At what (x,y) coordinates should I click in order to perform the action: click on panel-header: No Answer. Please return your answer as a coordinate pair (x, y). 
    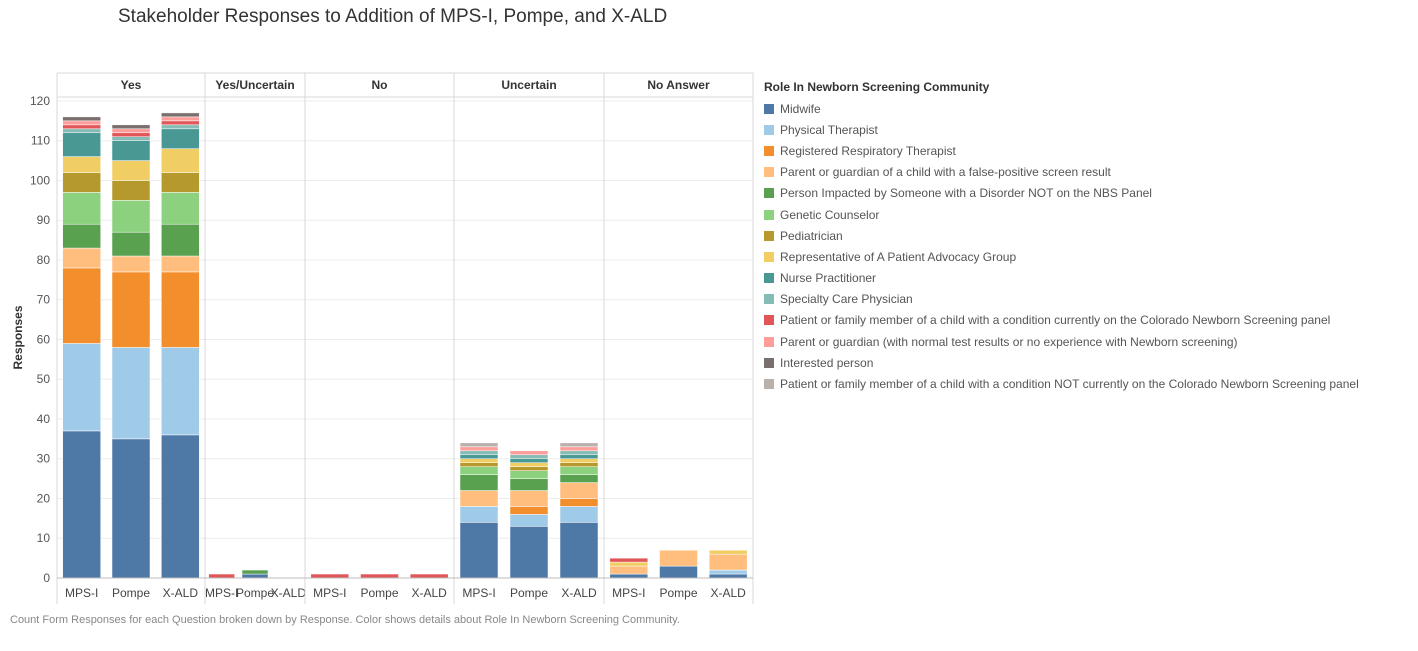
    Looking at the image, I should click on (678, 85).